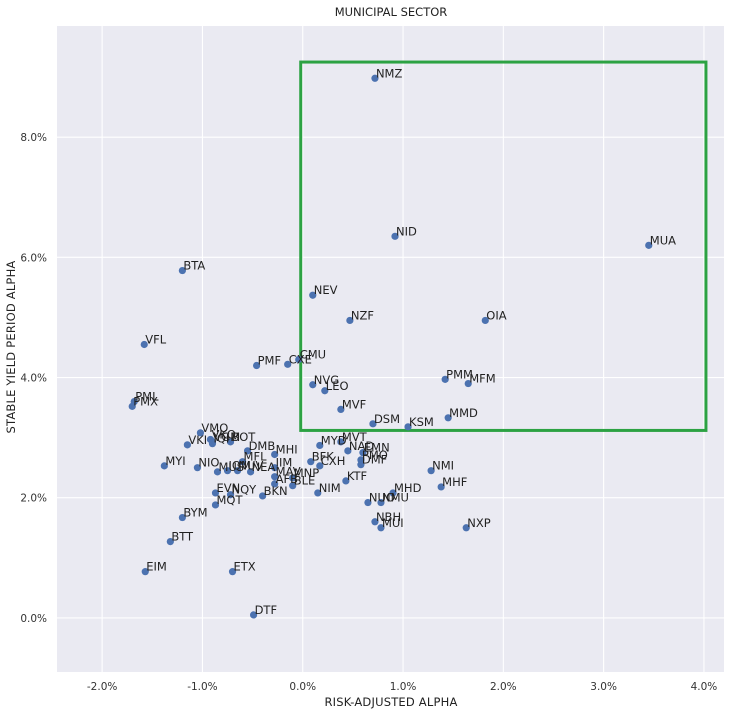 The height and width of the screenshot is (714, 738). I want to click on point-label: PMO, so click(375, 455).